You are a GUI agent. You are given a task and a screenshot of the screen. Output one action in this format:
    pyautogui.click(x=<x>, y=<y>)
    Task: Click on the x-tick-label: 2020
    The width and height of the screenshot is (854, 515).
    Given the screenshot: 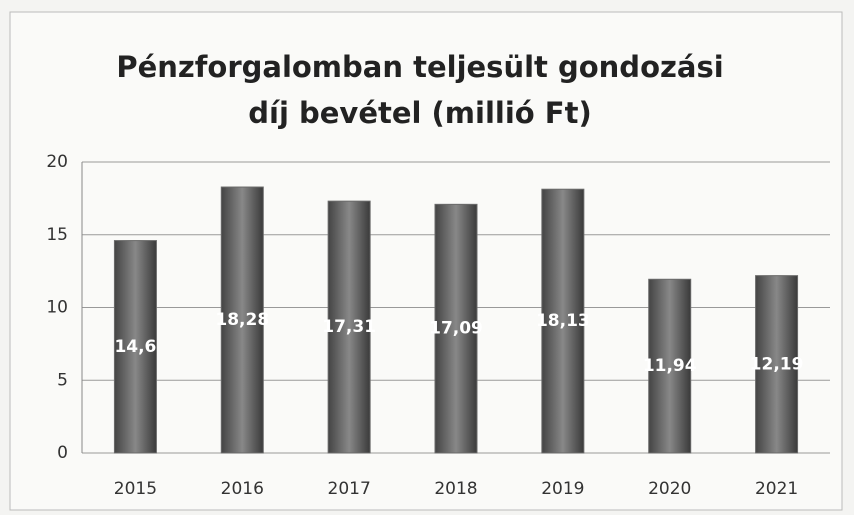 What is the action you would take?
    pyautogui.click(x=669, y=489)
    